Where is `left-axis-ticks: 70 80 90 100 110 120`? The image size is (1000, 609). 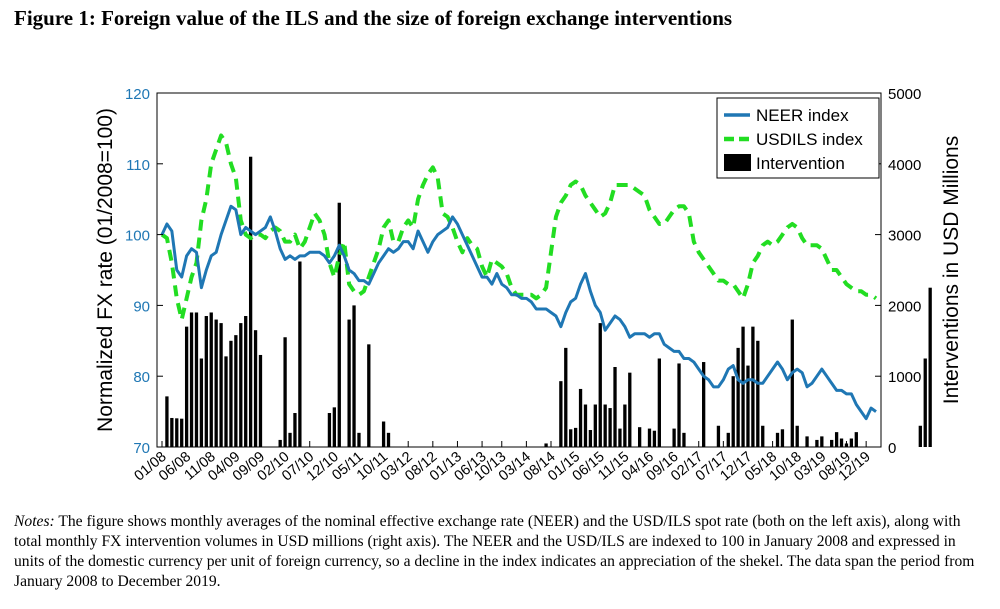
left-axis-ticks: 70 80 90 100 110 120 is located at coordinates (144, 271).